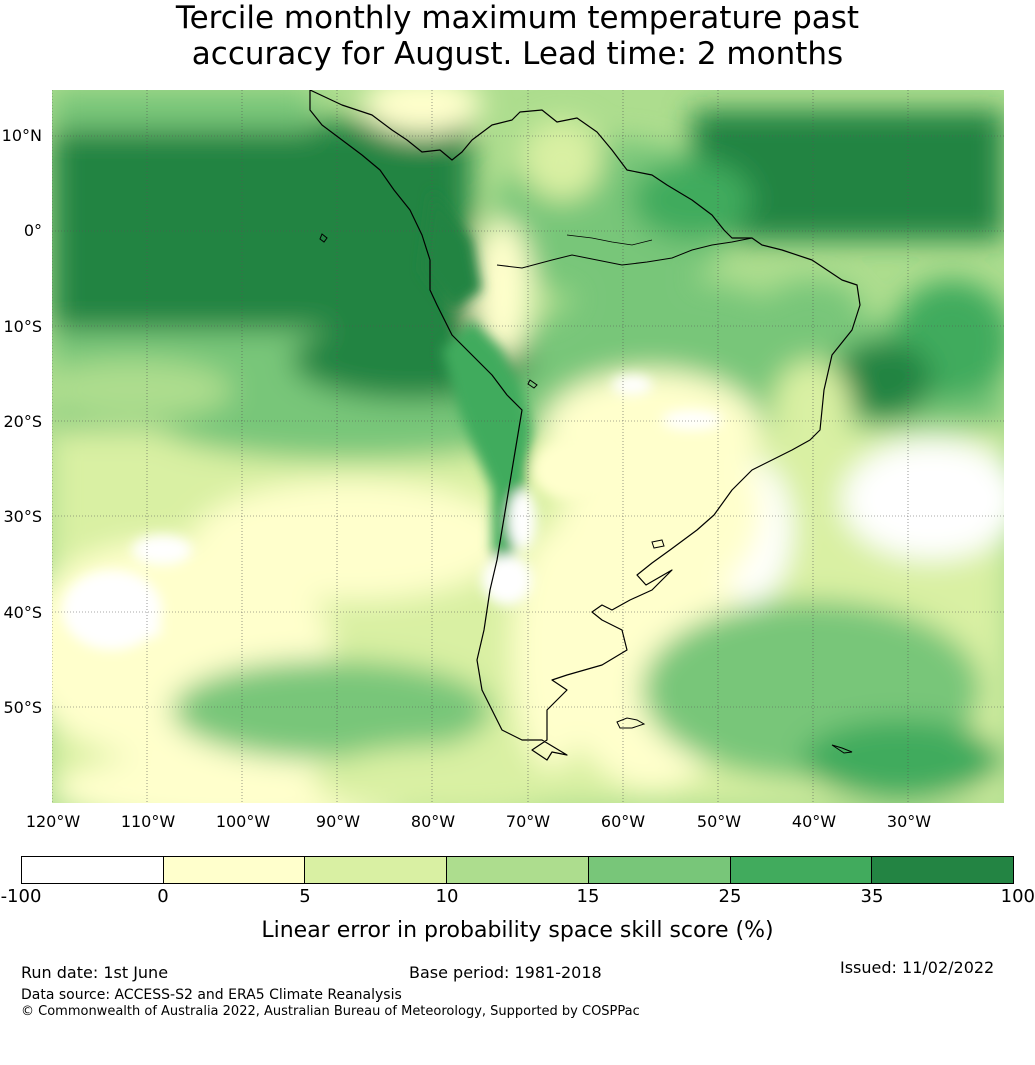  I want to click on lon-label-80w: 80°W, so click(433, 821).